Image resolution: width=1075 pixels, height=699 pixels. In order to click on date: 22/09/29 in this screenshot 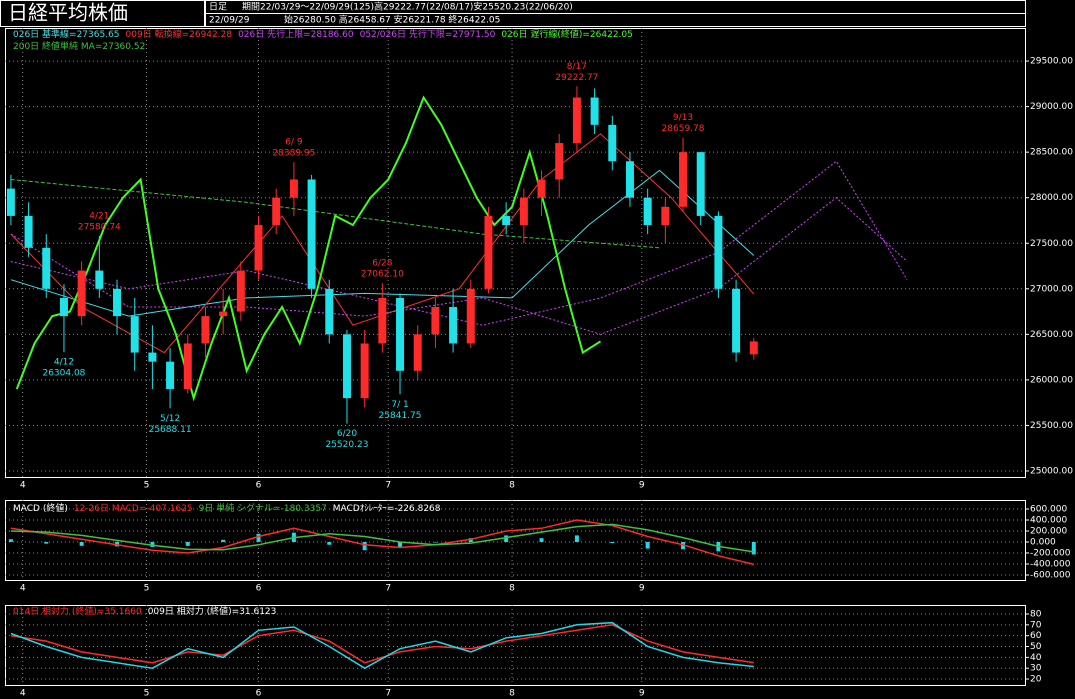, I will do `click(229, 21)`.